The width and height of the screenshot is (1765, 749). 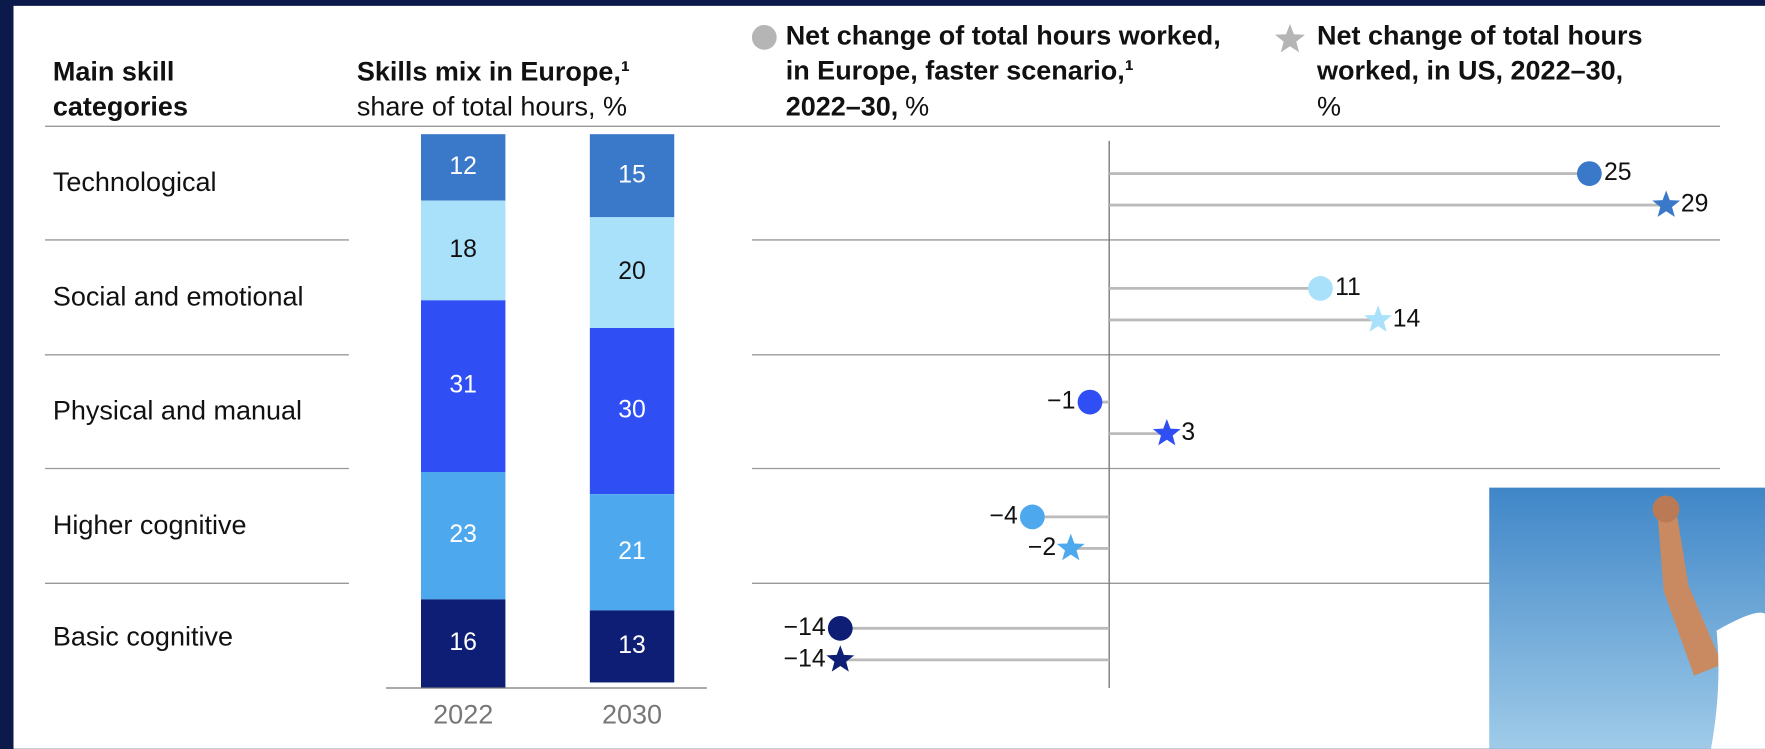 I want to click on value-label: 25, so click(x=1618, y=172).